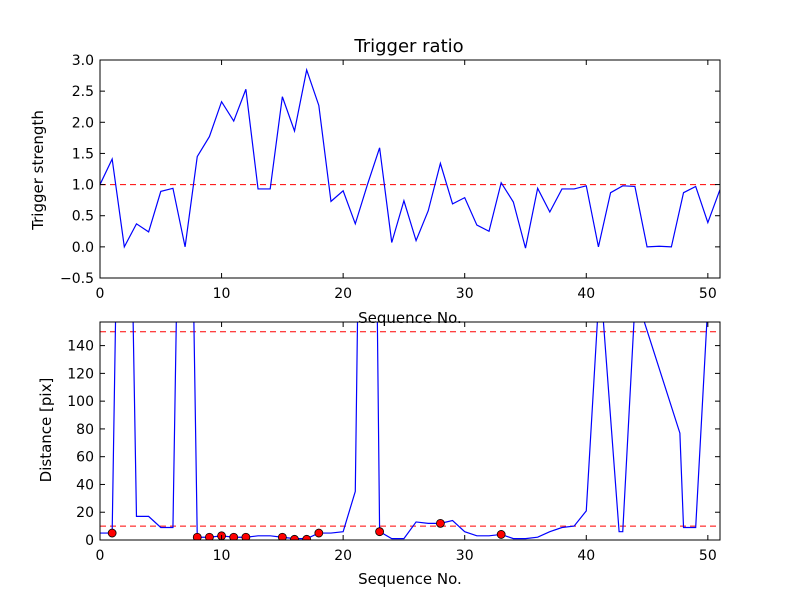 This screenshot has height=600, width=800. Describe the element at coordinates (408, 46) in the screenshot. I see `chart-title: Trigger ratio` at that location.